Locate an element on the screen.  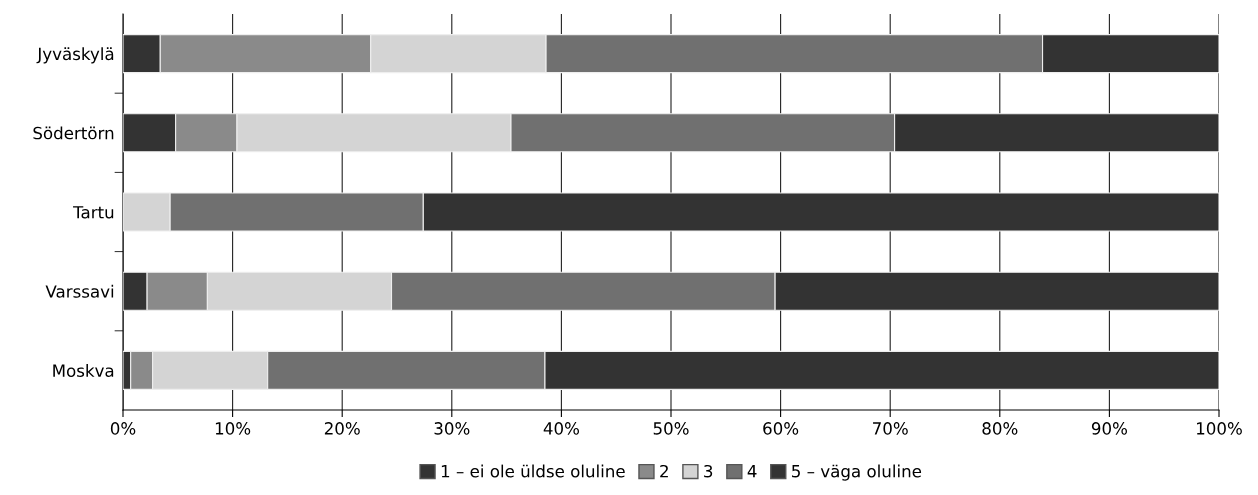
y-tick-label: Tartu is located at coordinates (93, 212).